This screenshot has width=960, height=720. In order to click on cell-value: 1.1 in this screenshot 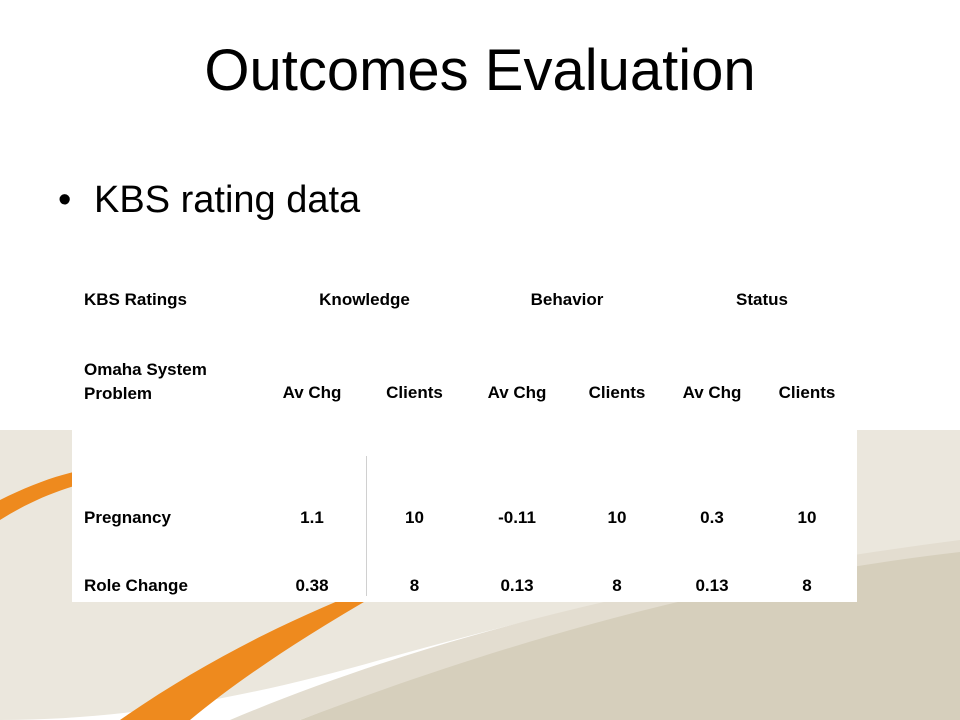, I will do `click(312, 517)`.